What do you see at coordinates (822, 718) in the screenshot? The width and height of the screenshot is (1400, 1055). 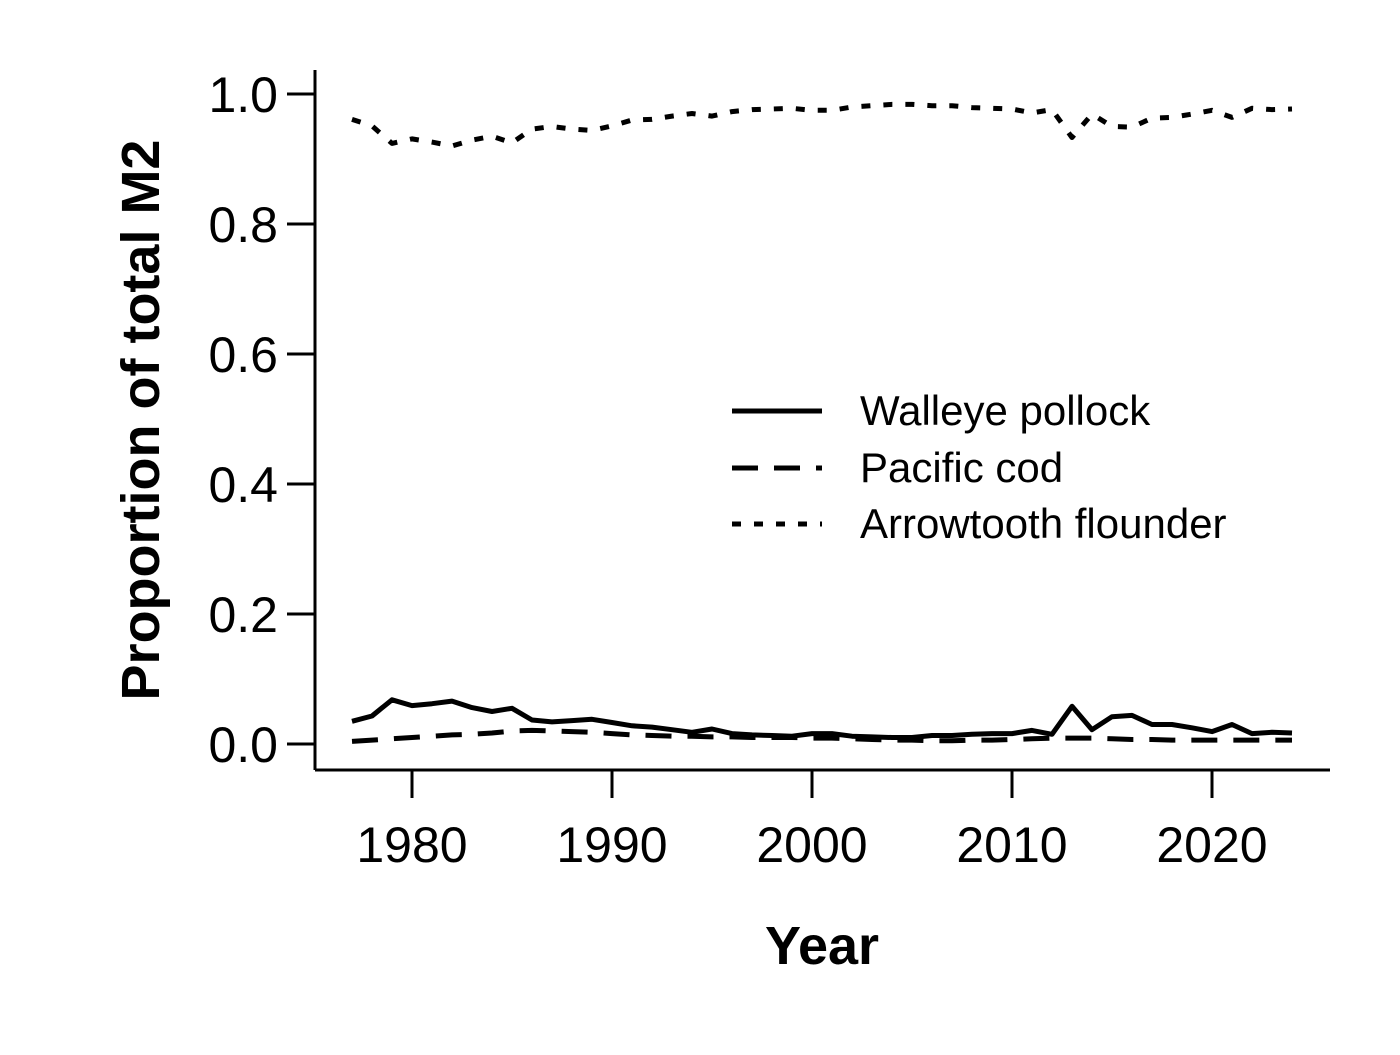 I see `series-line-walleye-pollock` at bounding box center [822, 718].